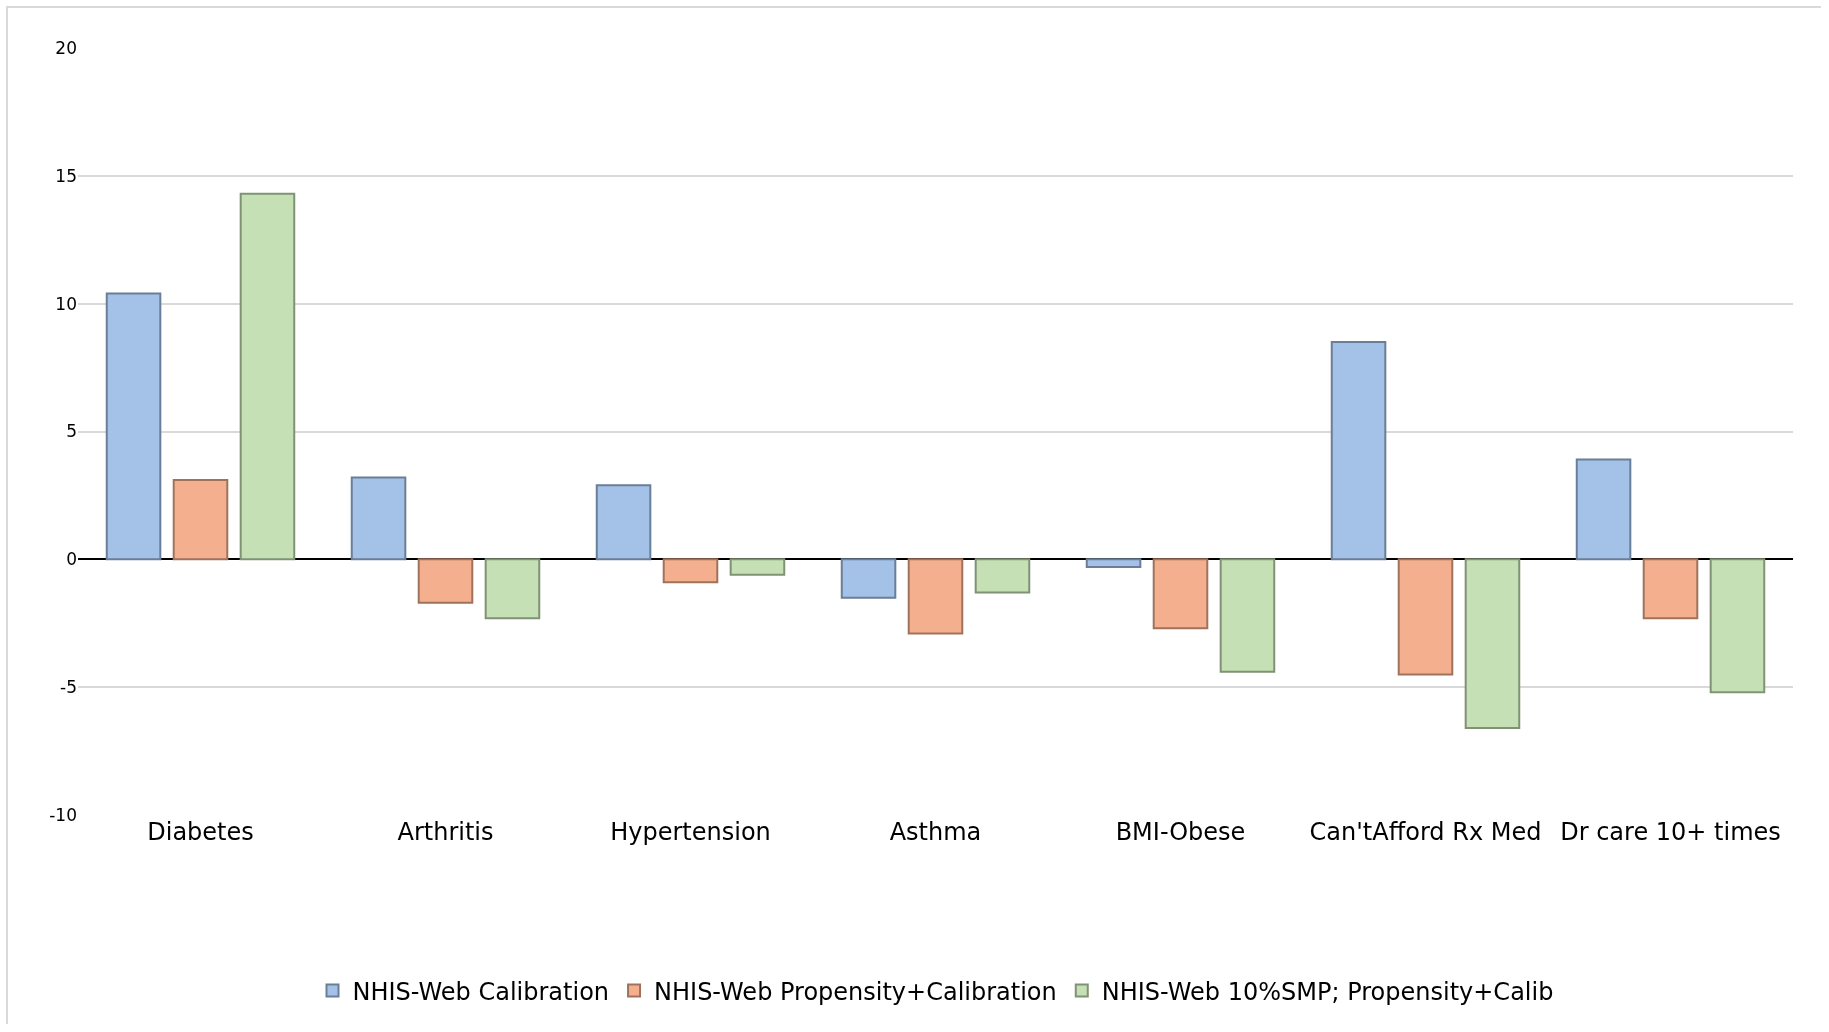  I want to click on legend-label: NHIS-Web Propensity+Calibration, so click(855, 991).